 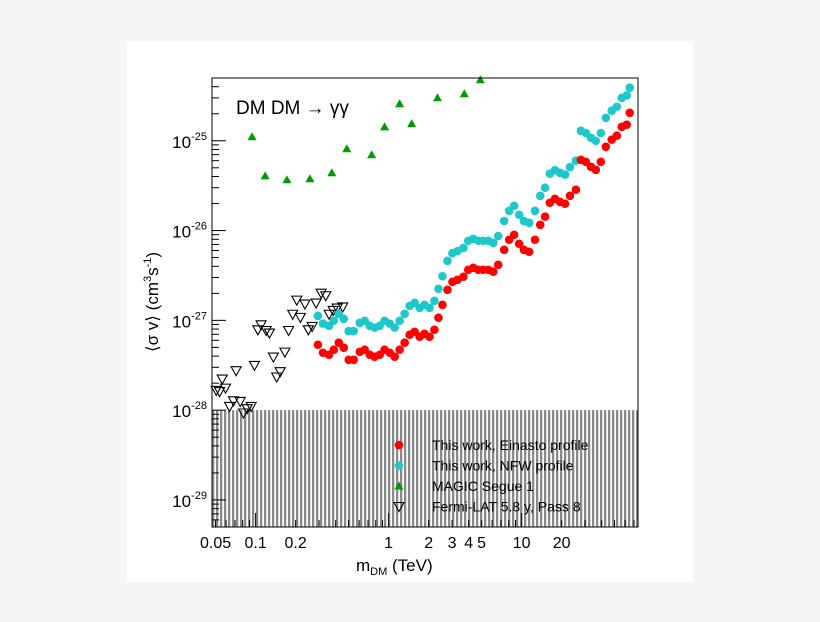 I want to click on excluded-region, so click(x=425, y=468).